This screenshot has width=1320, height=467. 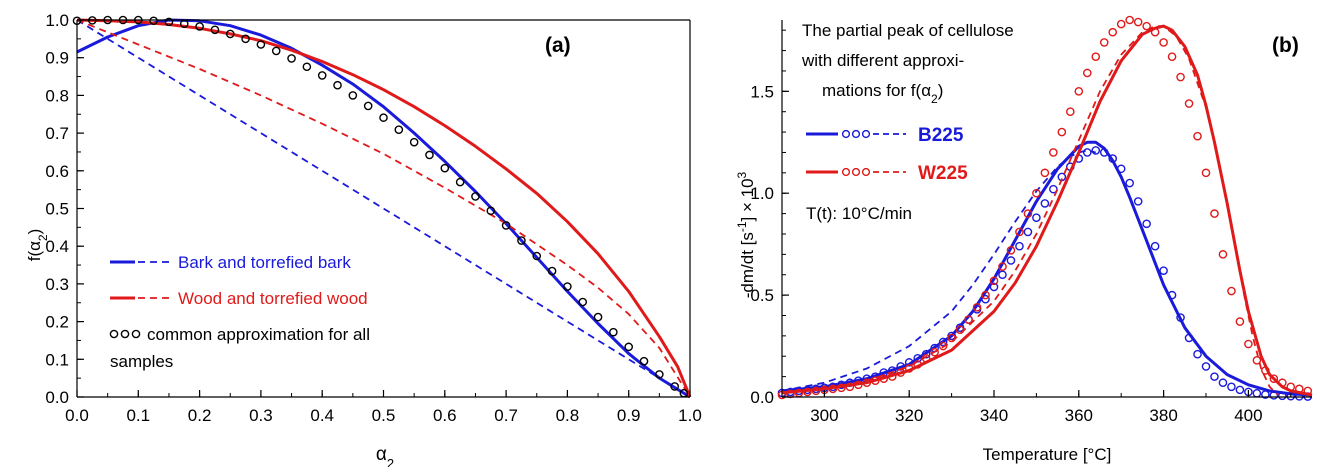 What do you see at coordinates (994, 415) in the screenshot?
I see `x-tick-label-b: 340` at bounding box center [994, 415].